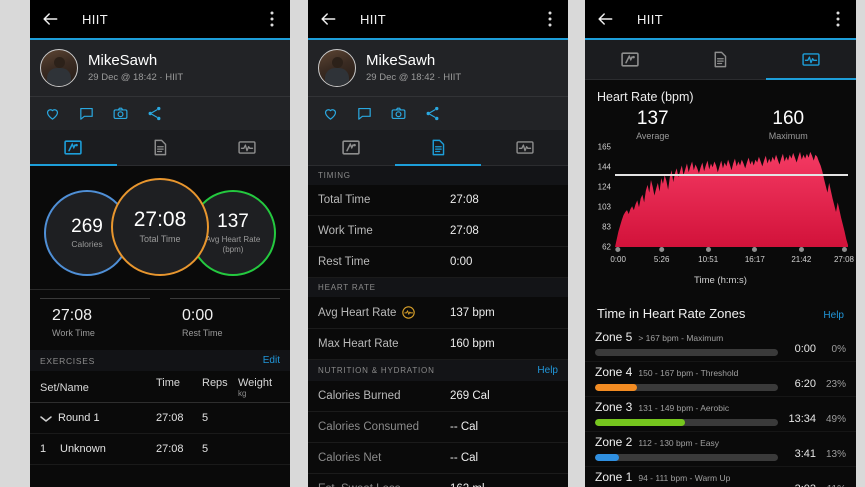  Describe the element at coordinates (376, 370) in the screenshot. I see `nutrition-section-label: NUTRITION & HYDRATION` at that location.